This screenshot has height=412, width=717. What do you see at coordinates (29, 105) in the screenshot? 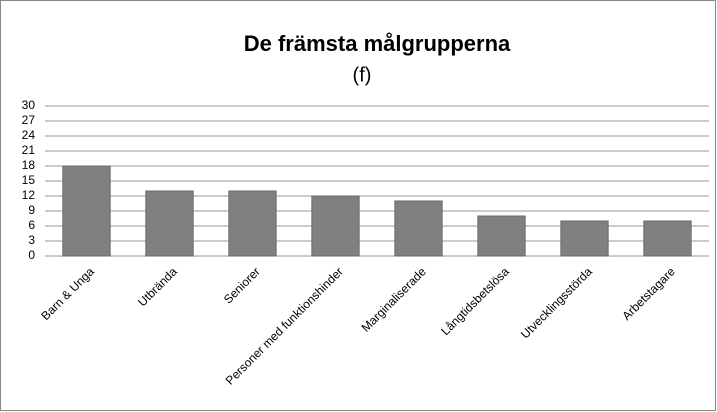
I see `y-tick-label: 30` at bounding box center [29, 105].